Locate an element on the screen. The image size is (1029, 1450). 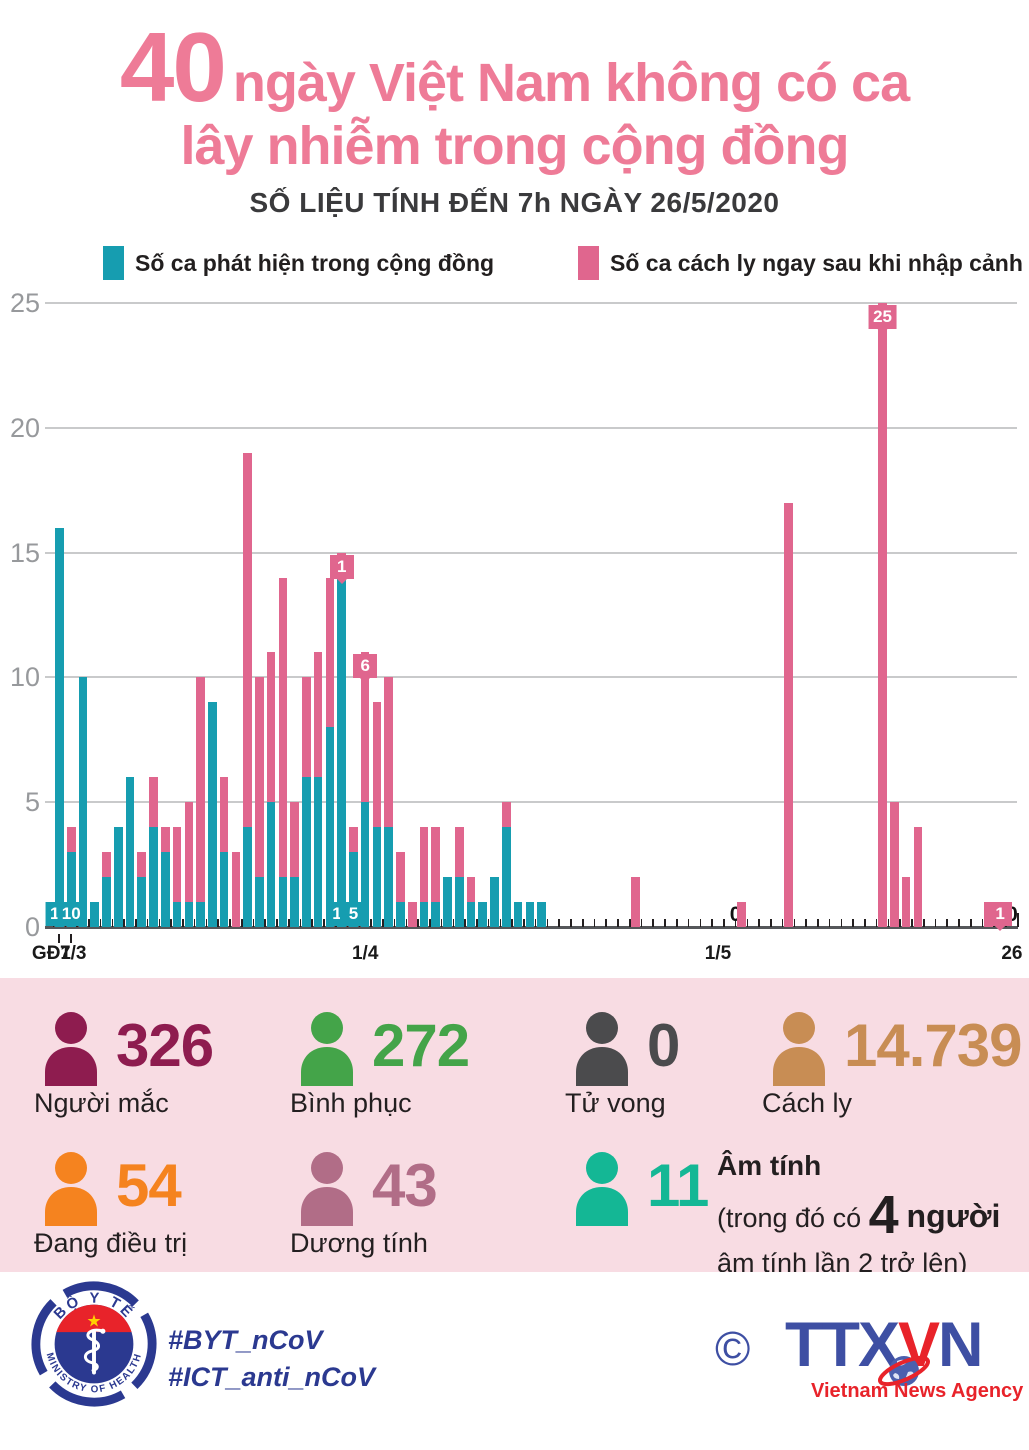
y-axis-label-20: 20 is located at coordinates (24, 427).